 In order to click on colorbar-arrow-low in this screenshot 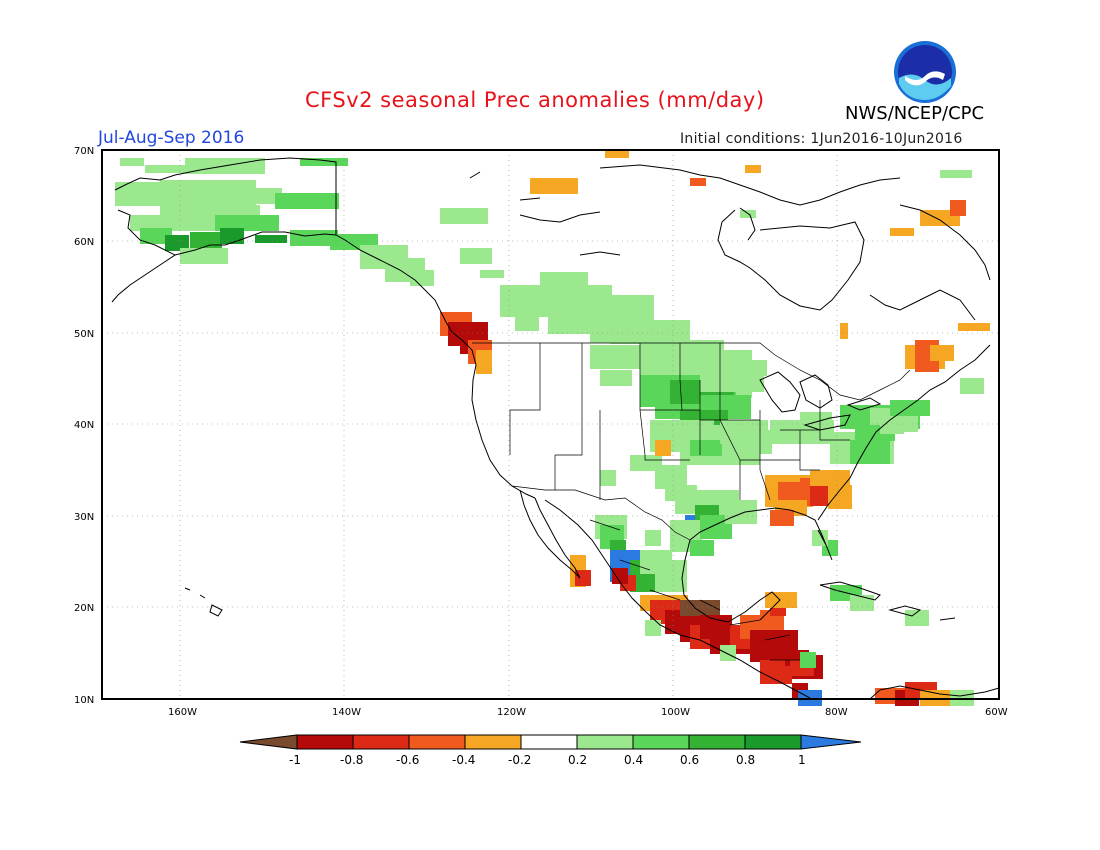, I will do `click(268, 742)`.